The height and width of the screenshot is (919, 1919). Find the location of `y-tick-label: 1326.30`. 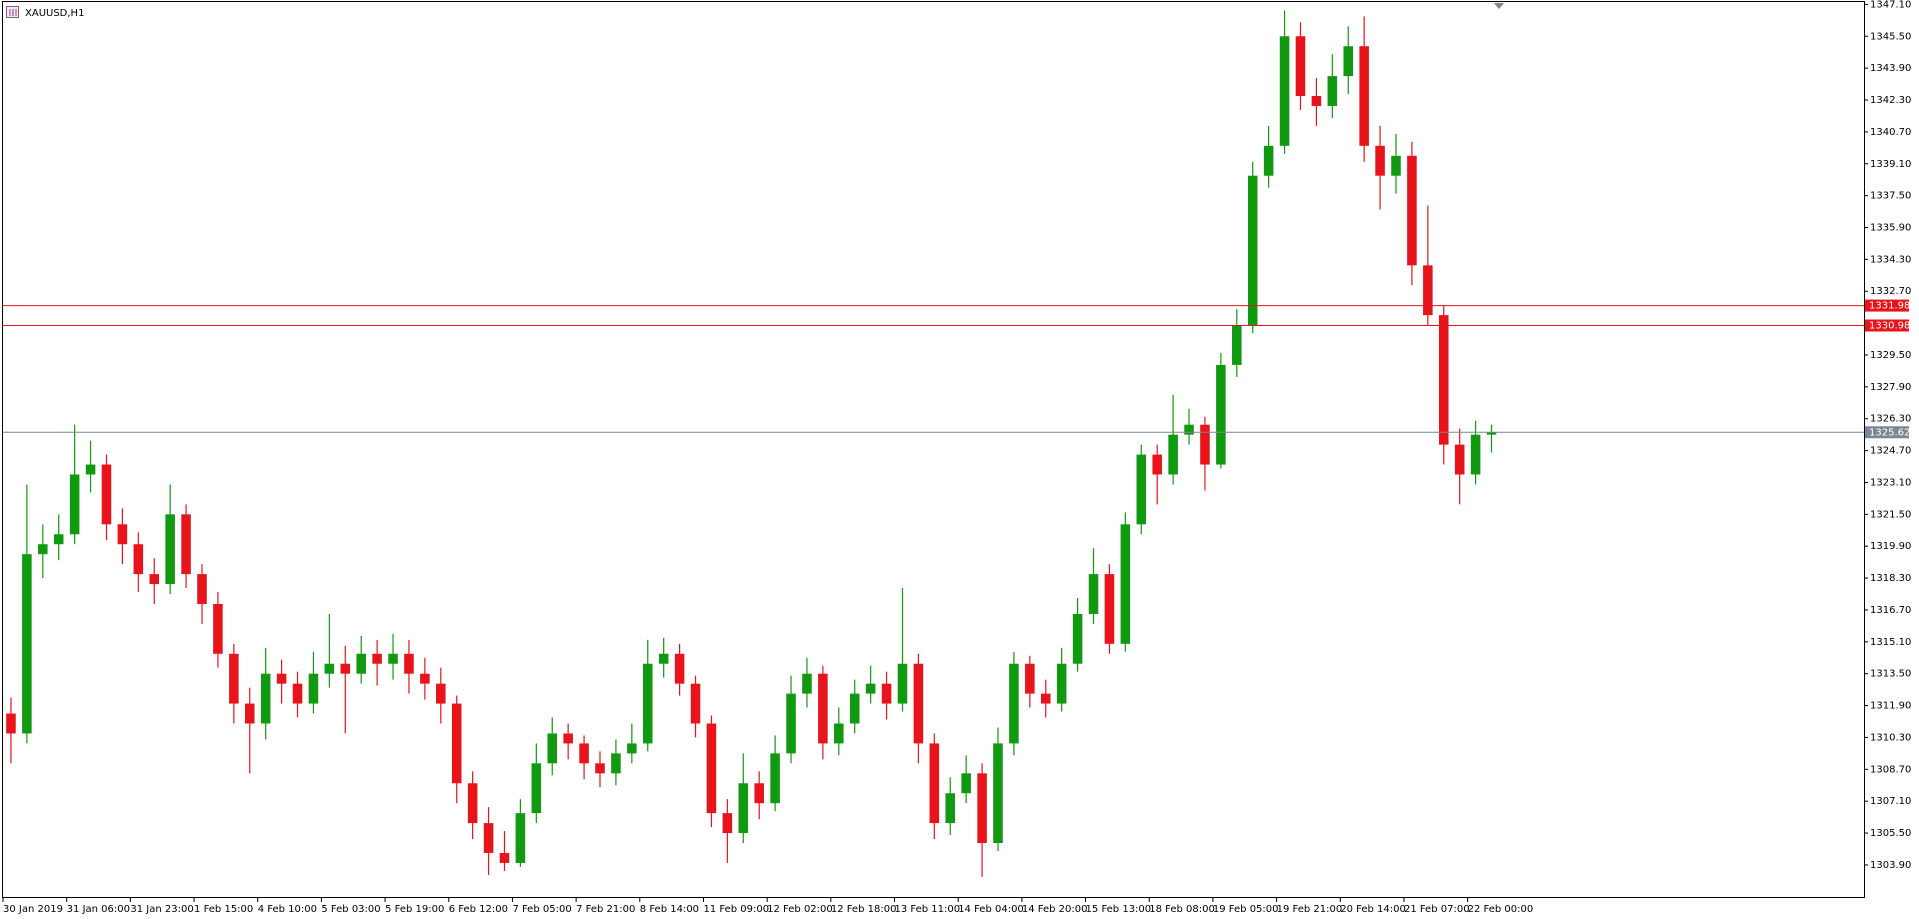

y-tick-label: 1326.30 is located at coordinates (1890, 419).